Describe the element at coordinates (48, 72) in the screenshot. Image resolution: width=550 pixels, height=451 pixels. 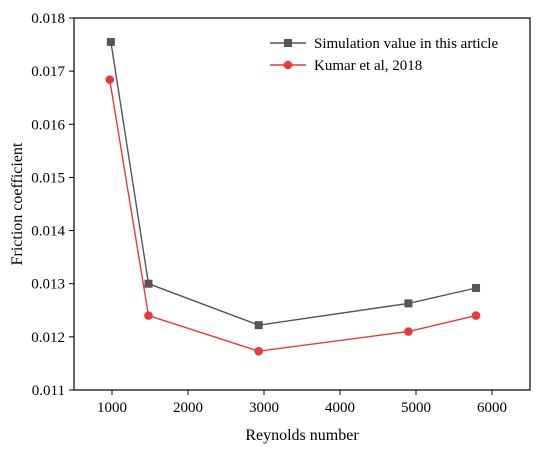
I see `y-tick-label: 0.017` at that location.